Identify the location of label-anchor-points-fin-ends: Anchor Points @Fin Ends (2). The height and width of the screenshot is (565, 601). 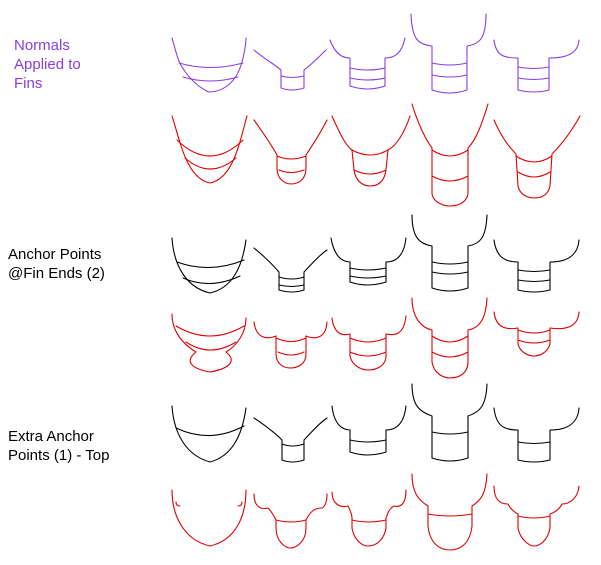
(56, 264).